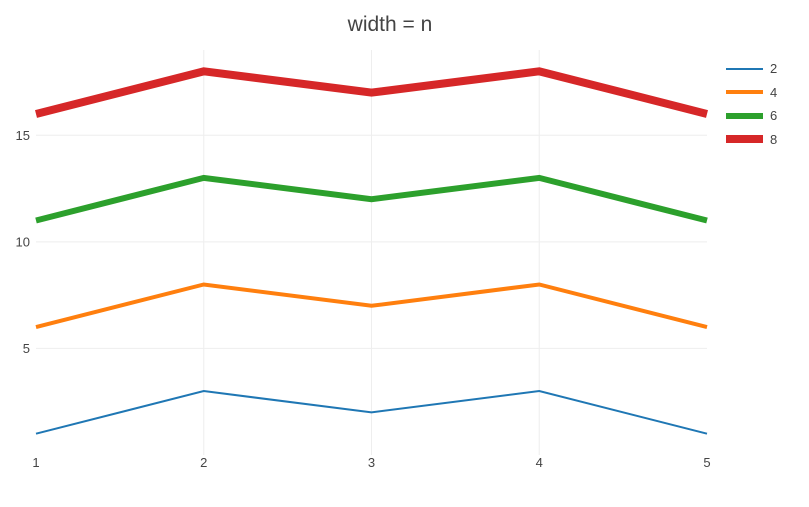 This screenshot has height=507, width=809. I want to click on x-tick-label: 5, so click(706, 462).